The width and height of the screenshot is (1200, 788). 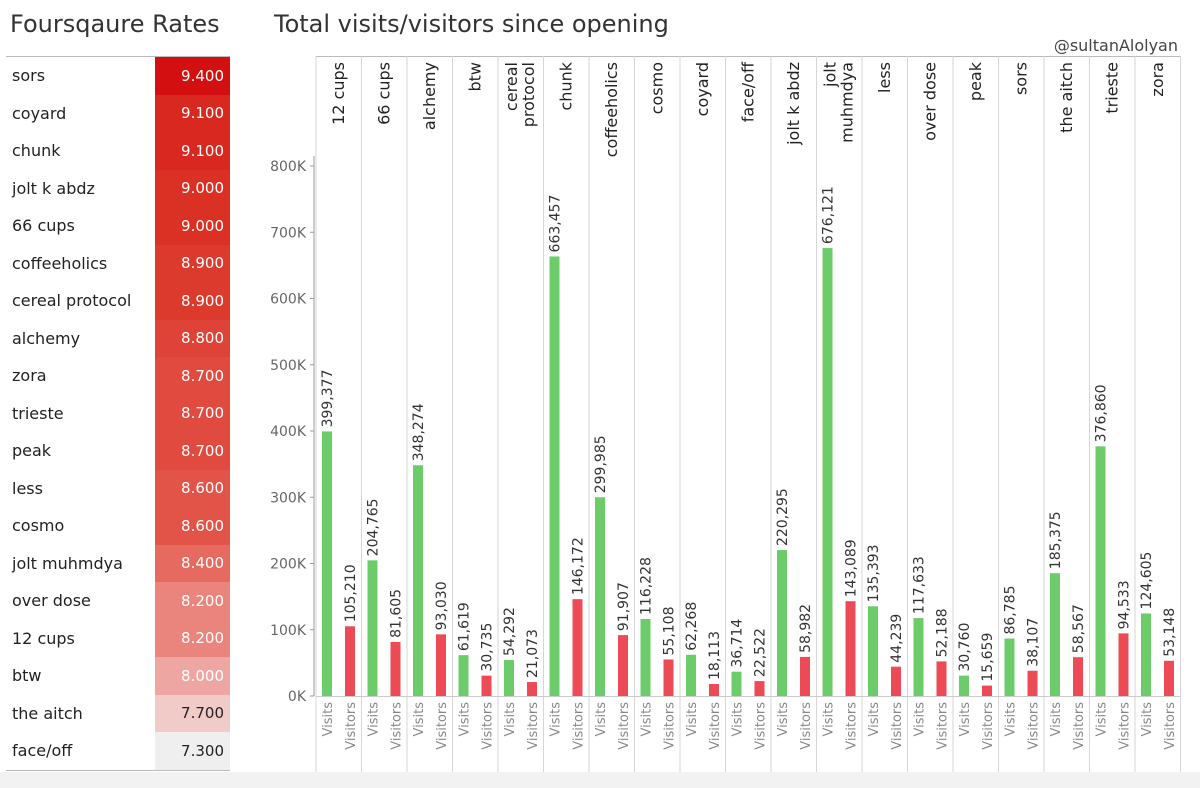 What do you see at coordinates (118, 526) in the screenshot?
I see `rate-row: cosmo 8.600` at bounding box center [118, 526].